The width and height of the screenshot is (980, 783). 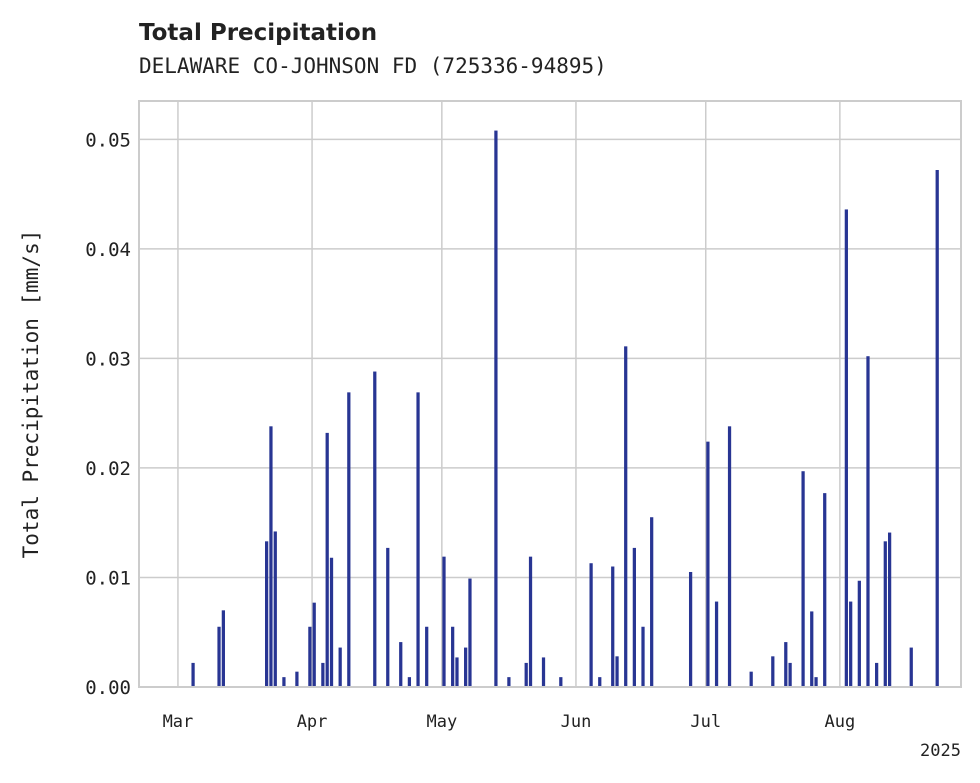 What do you see at coordinates (108, 140) in the screenshot?
I see `y-tick-label: 0.05` at bounding box center [108, 140].